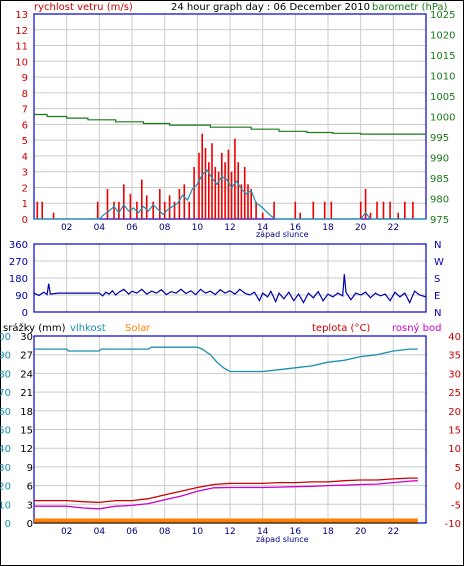  Describe the element at coordinates (132, 228) in the screenshot. I see `x-axis-tick-label: 06` at that location.